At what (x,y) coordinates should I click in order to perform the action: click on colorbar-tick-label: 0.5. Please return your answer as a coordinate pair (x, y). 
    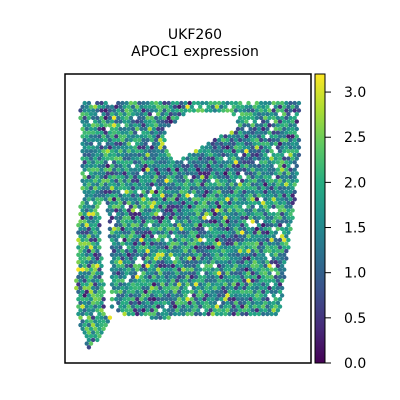
    Looking at the image, I should click on (355, 319).